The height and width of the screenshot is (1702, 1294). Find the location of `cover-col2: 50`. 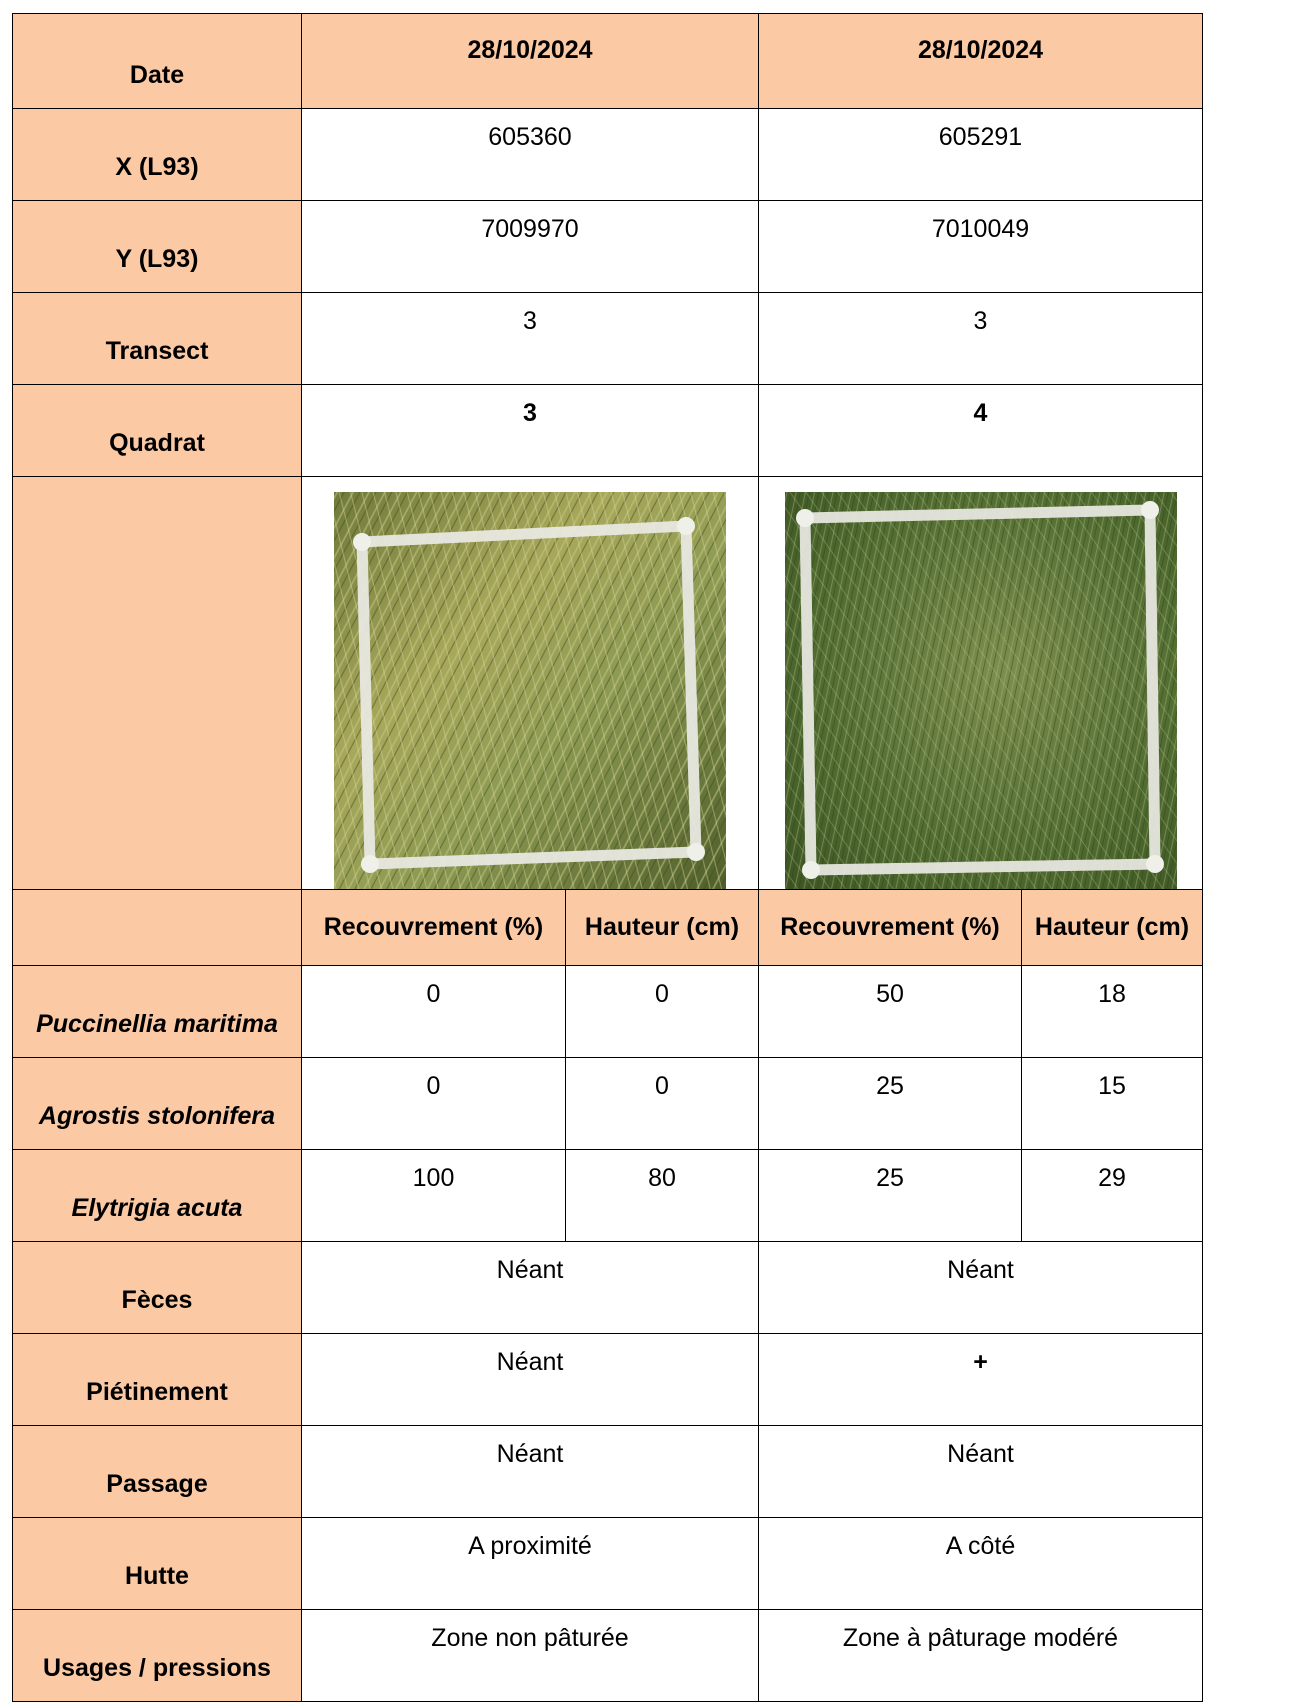

cover-col2: 50 is located at coordinates (890, 1011).